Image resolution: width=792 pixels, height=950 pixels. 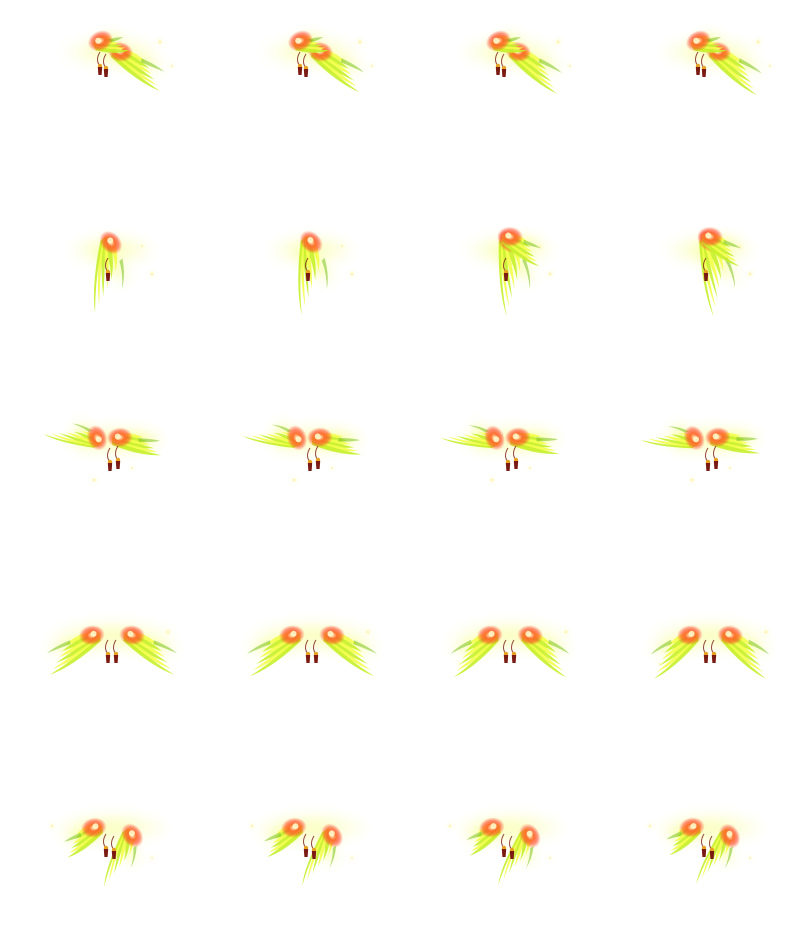 I want to click on wing-sprite-frame-r3-c1, so click(x=104, y=451).